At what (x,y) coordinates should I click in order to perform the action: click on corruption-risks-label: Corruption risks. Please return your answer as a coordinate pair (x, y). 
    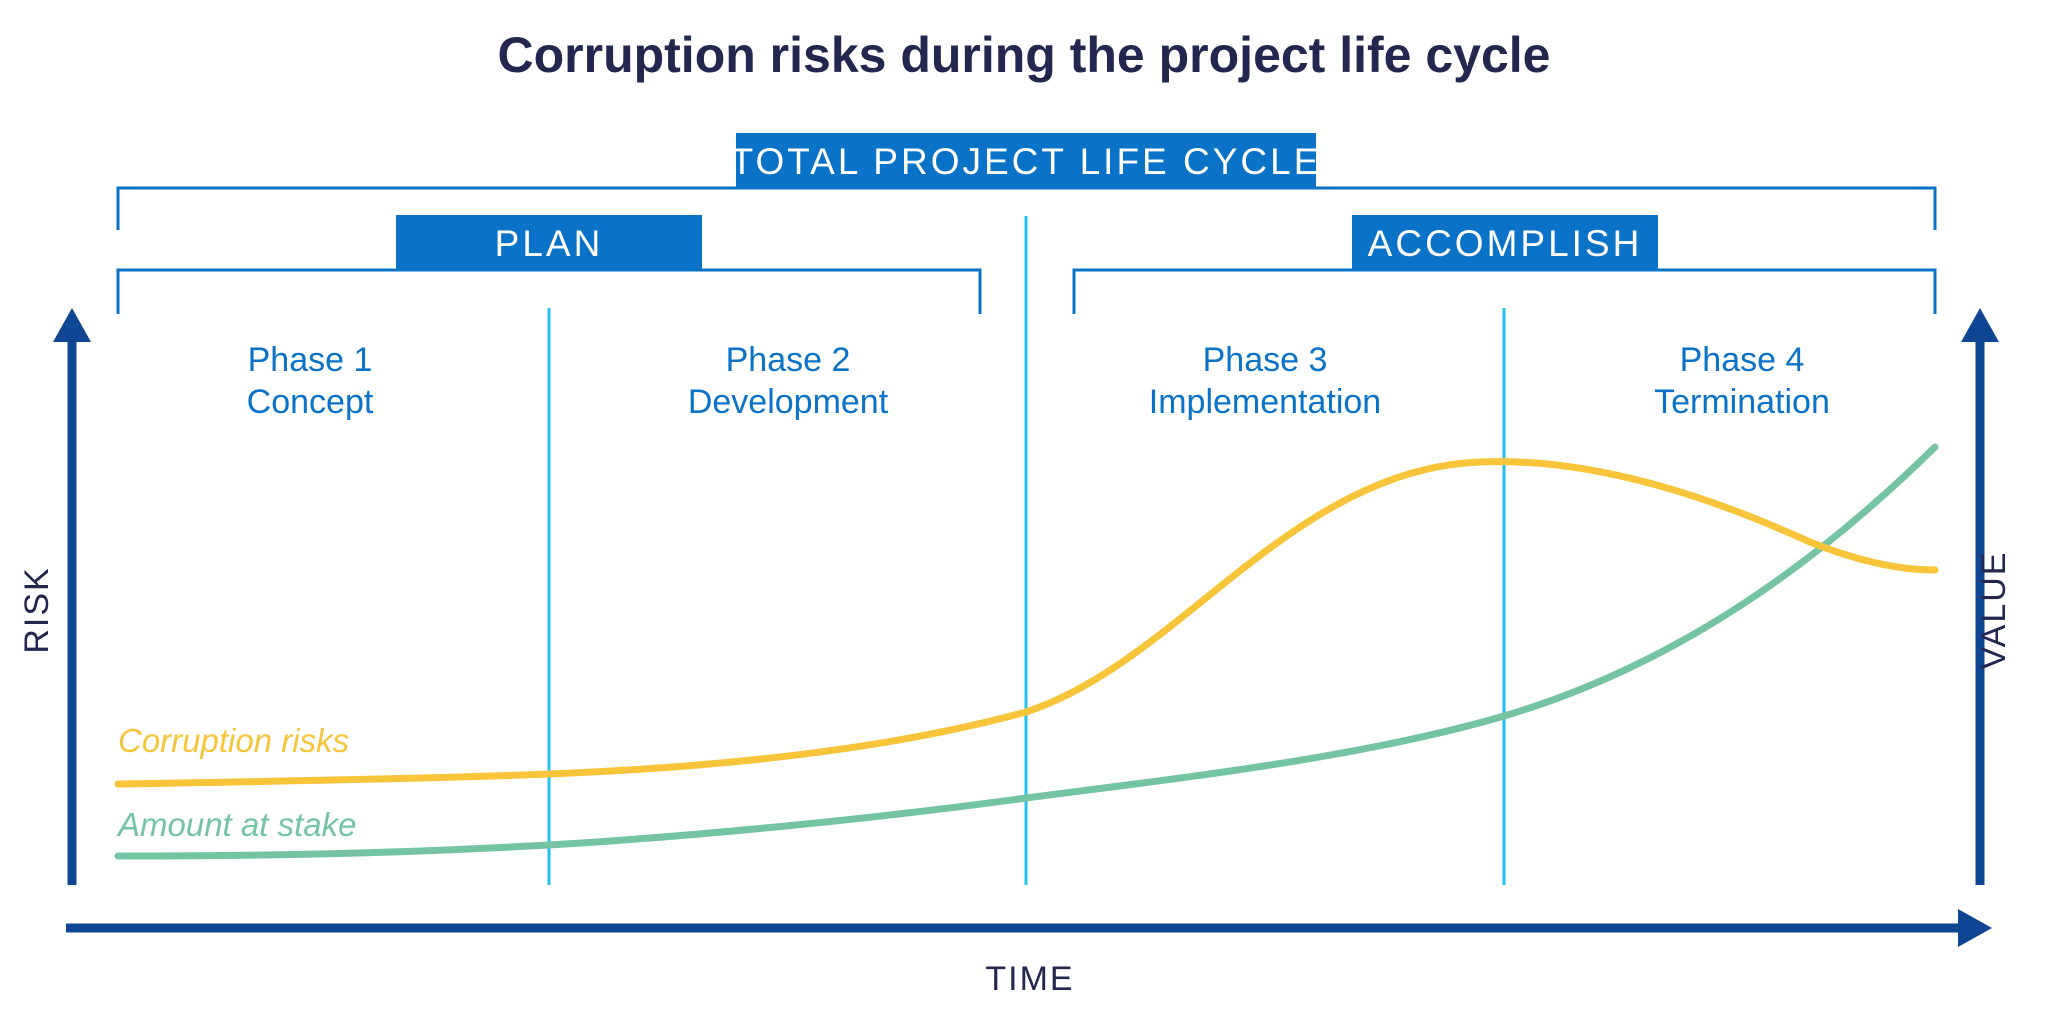
    Looking at the image, I should click on (233, 740).